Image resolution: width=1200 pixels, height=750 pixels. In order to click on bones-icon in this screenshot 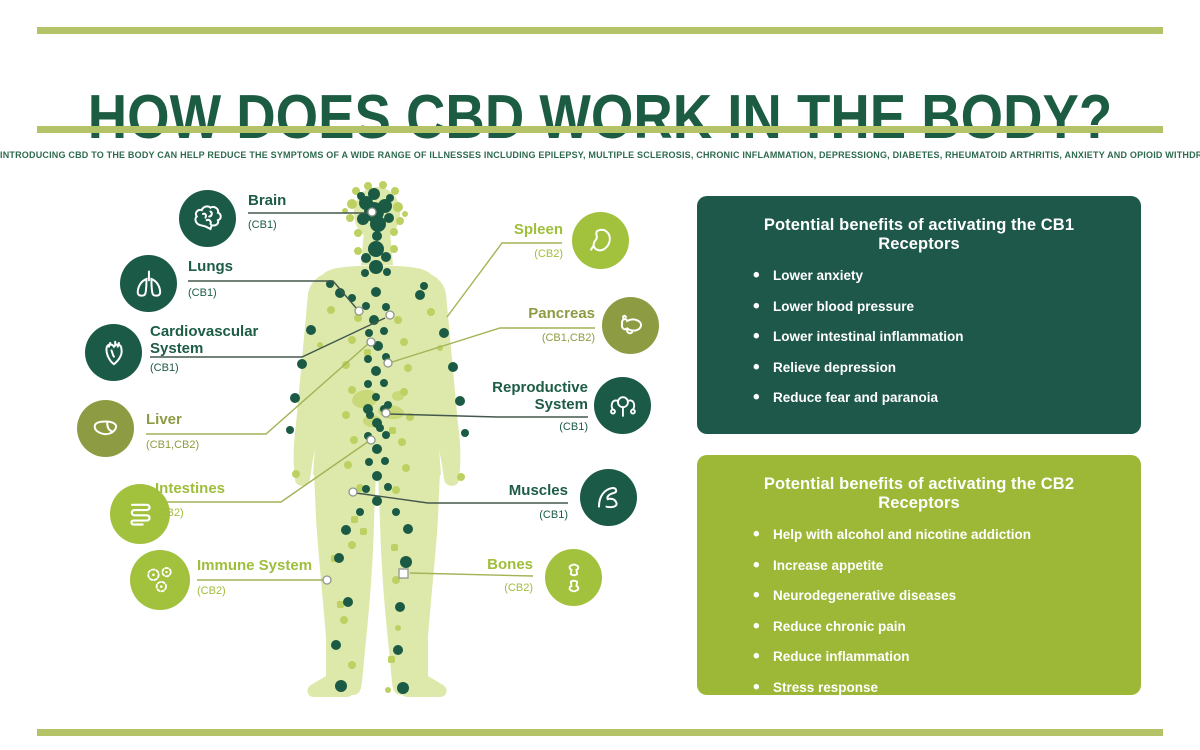, I will do `click(573, 577)`.